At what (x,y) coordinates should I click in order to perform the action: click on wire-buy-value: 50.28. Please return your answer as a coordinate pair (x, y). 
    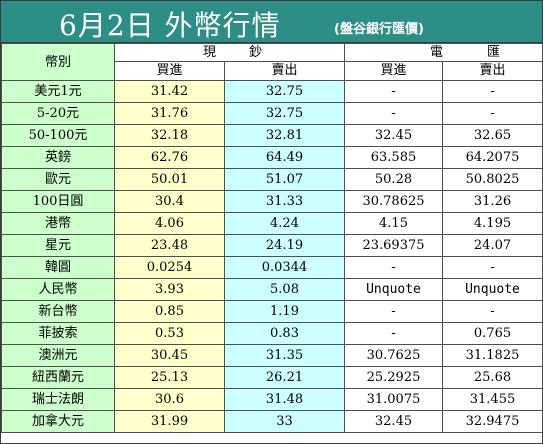
    Looking at the image, I should click on (393, 179).